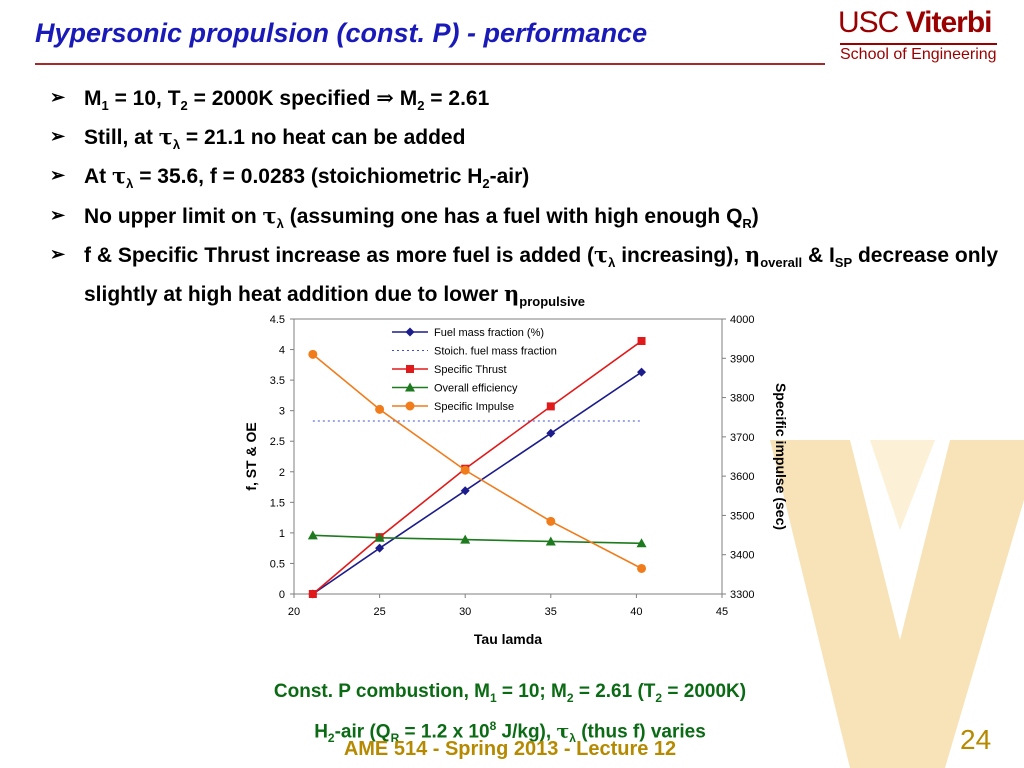 The width and height of the screenshot is (1024, 768). Describe the element at coordinates (251, 456) in the screenshot. I see `y-axis-title: f, ST & OE` at that location.